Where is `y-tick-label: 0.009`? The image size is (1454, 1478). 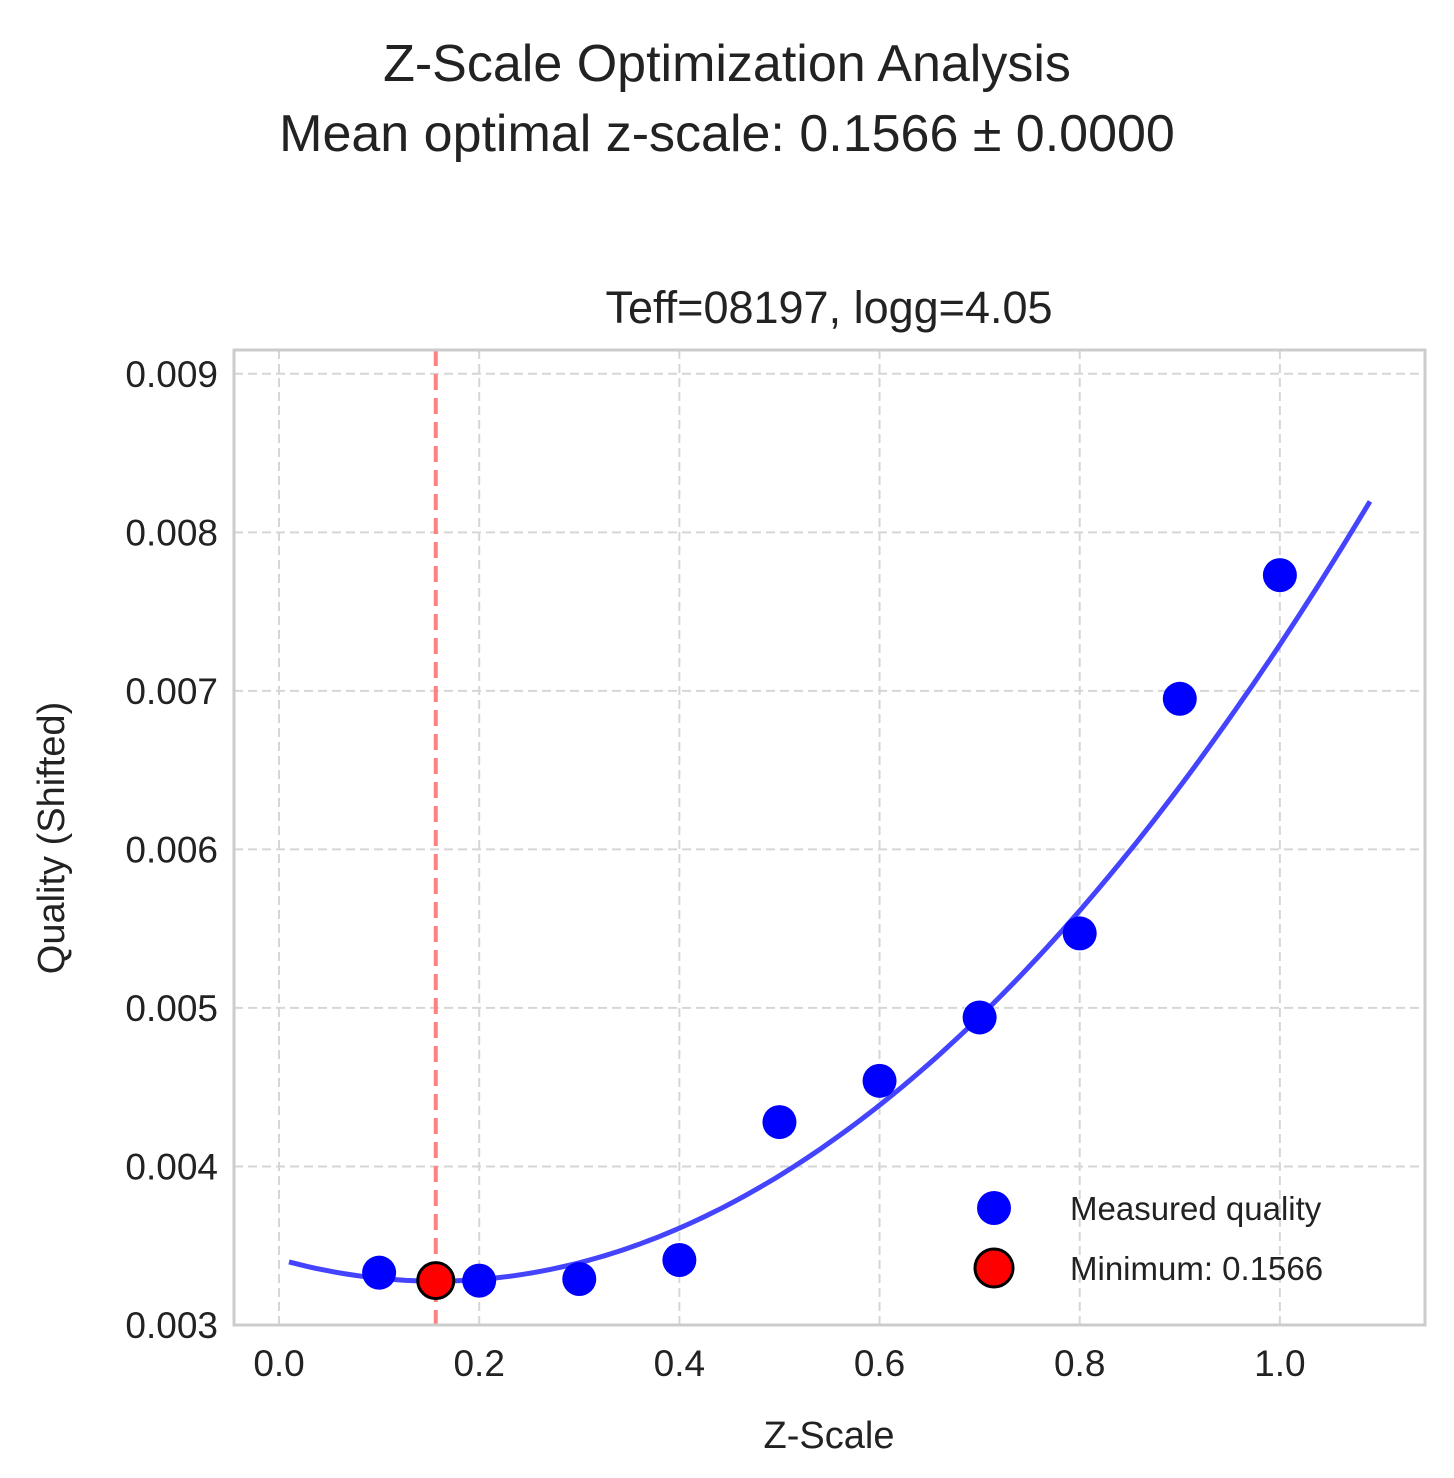 y-tick-label: 0.009 is located at coordinates (171, 374).